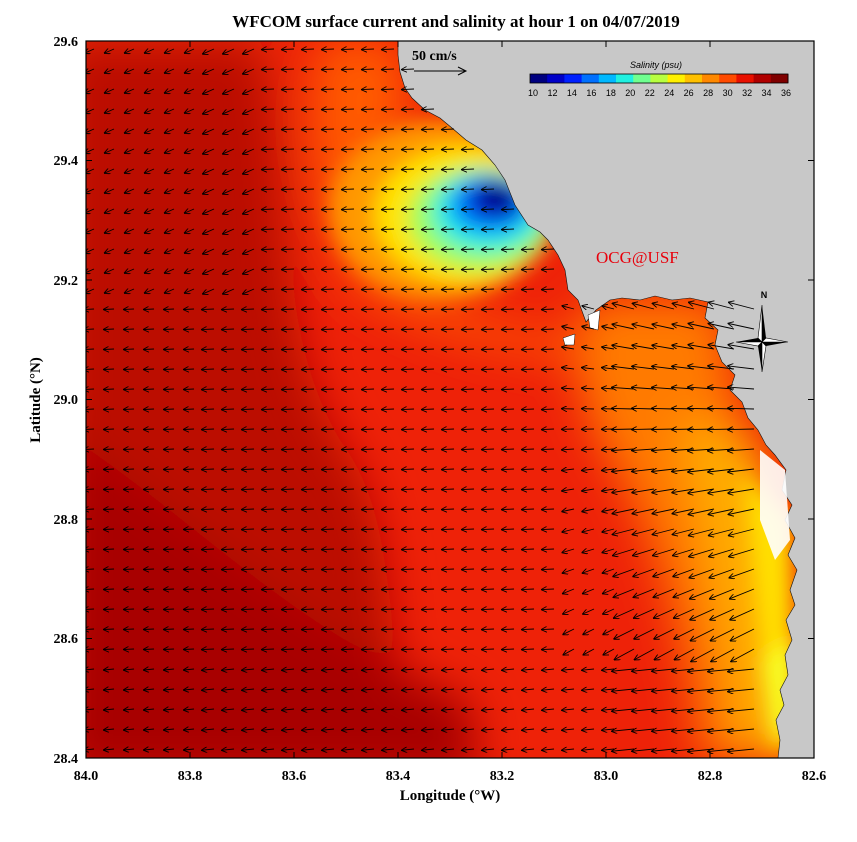  I want to click on x-tick-labels: 84.0 83.8 83.6 83.4 83.2 83.0 82.8 82.6, so click(450, 776).